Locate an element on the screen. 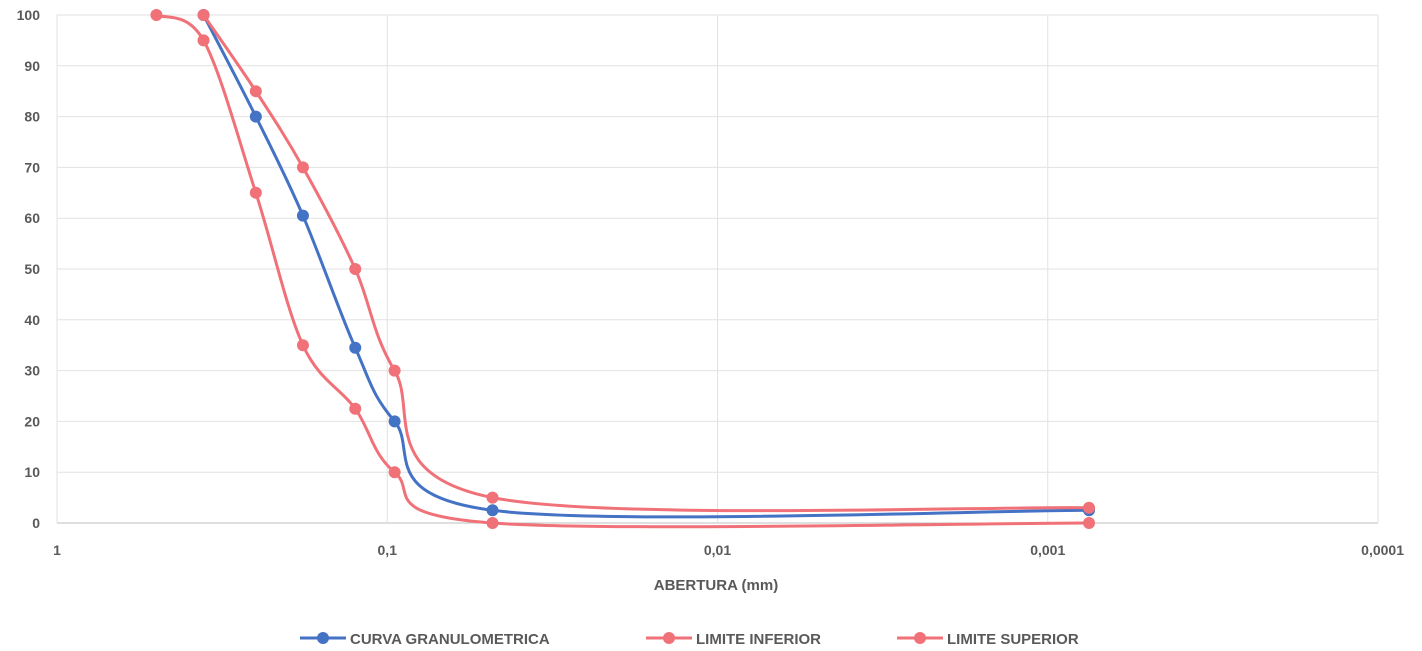 This screenshot has width=1422, height=651. x-tick-label: 0,01 is located at coordinates (717, 550).